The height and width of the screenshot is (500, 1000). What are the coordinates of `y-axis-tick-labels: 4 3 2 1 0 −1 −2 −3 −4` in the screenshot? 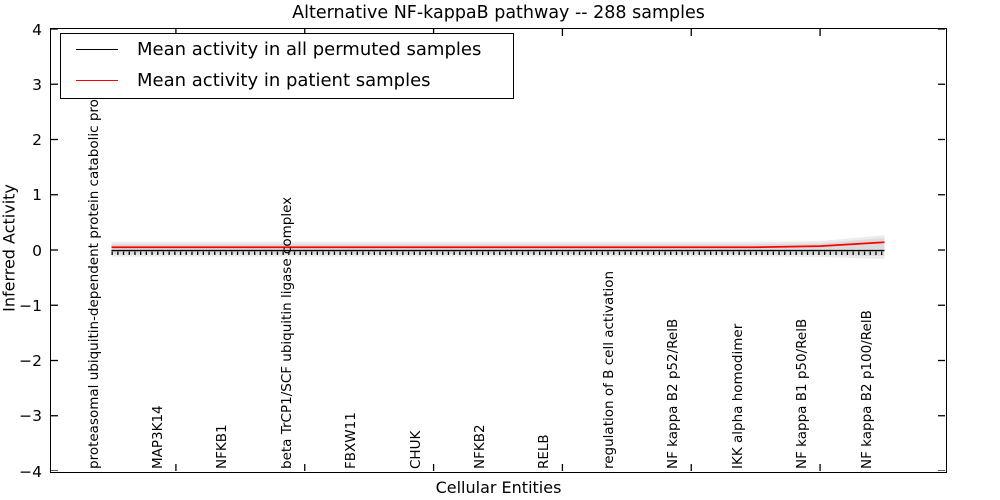 It's located at (23, 250).